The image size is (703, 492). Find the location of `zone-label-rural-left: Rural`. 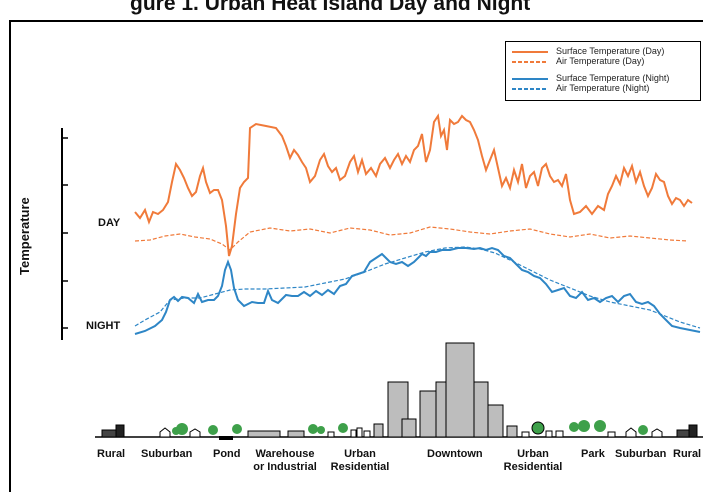

zone-label-rural-left: Rural is located at coordinates (111, 454).